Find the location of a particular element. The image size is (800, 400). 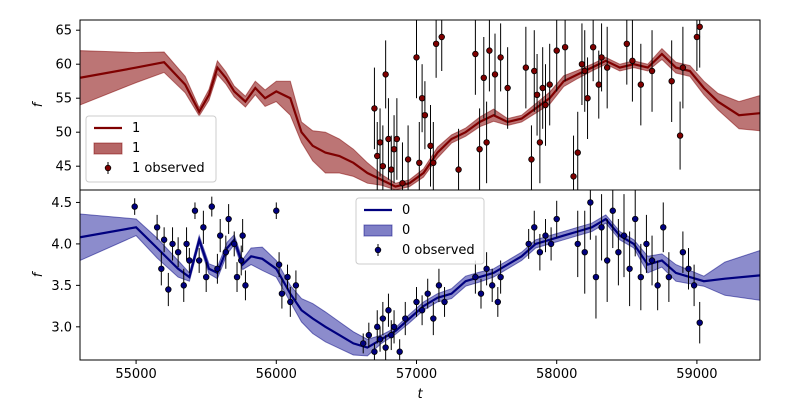

y-tick-label: 60 is located at coordinates (63, 65).